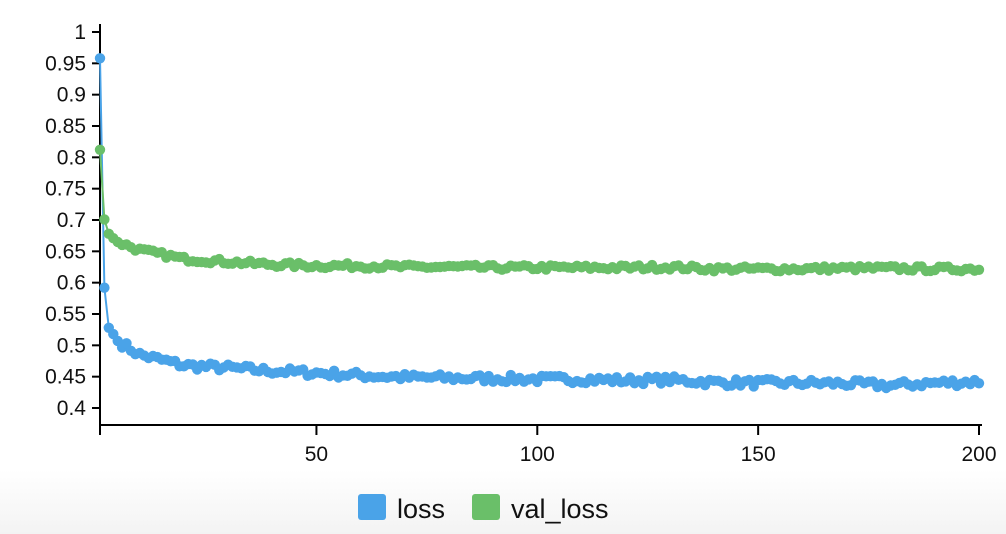 Image resolution: width=1006 pixels, height=534 pixels. I want to click on y-tick-label: 1, so click(80, 32).